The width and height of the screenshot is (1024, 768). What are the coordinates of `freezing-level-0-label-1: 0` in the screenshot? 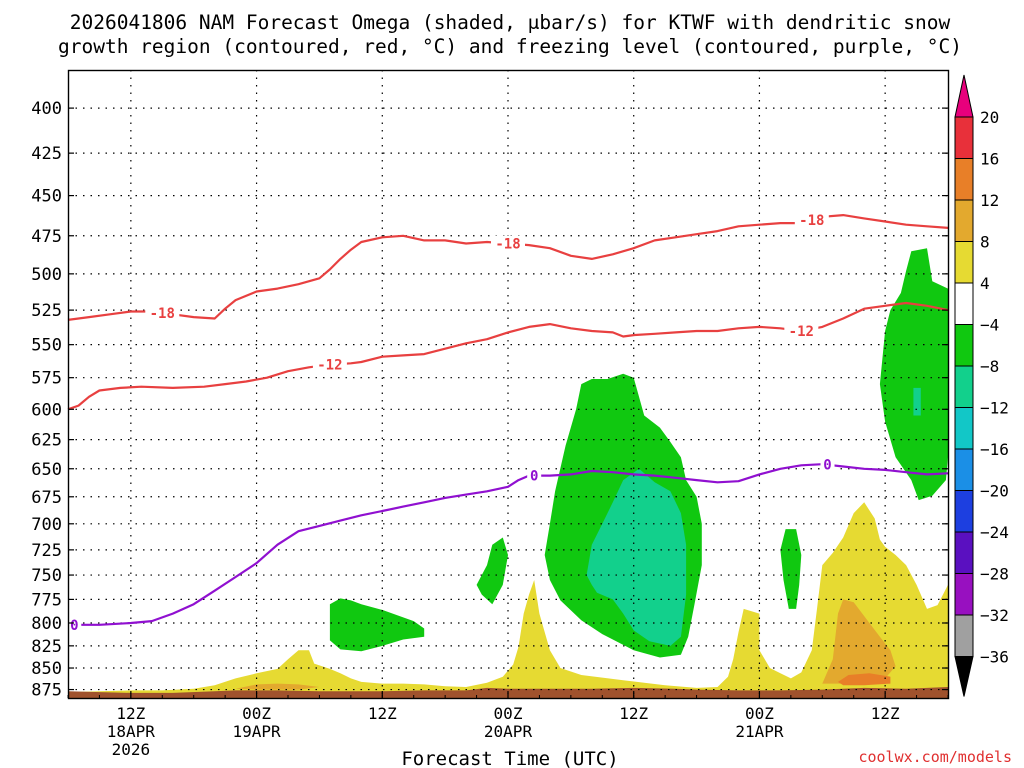 It's located at (534, 477).